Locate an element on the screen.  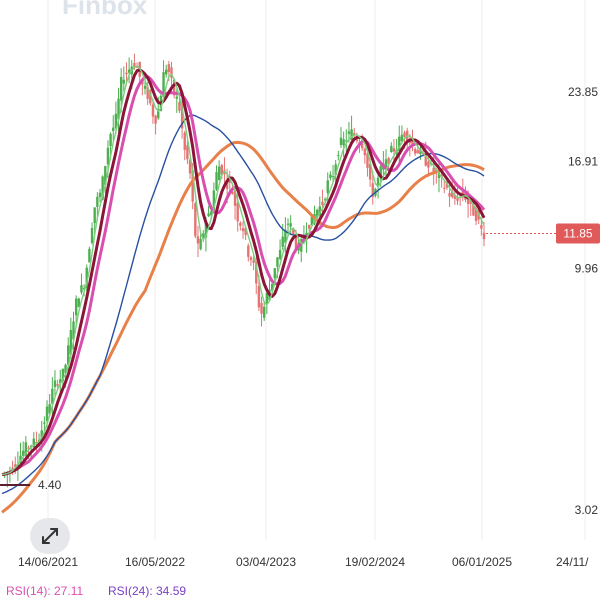
last-price-badge is located at coordinates (578, 233).